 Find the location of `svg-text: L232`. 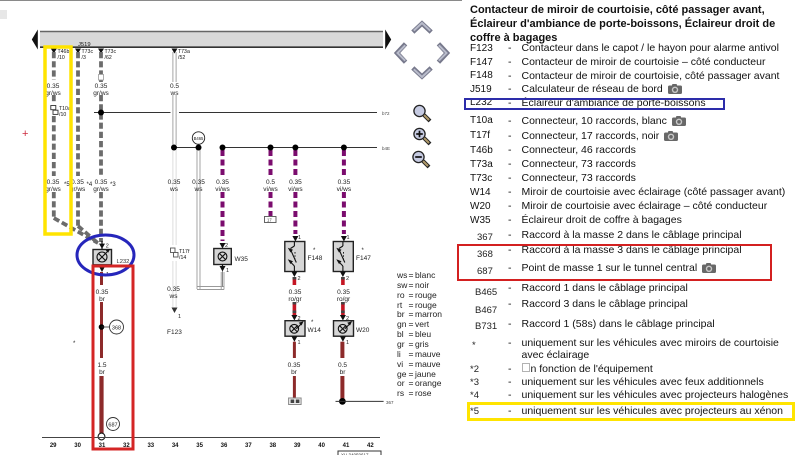

svg-text: L232 is located at coordinates (123, 262).